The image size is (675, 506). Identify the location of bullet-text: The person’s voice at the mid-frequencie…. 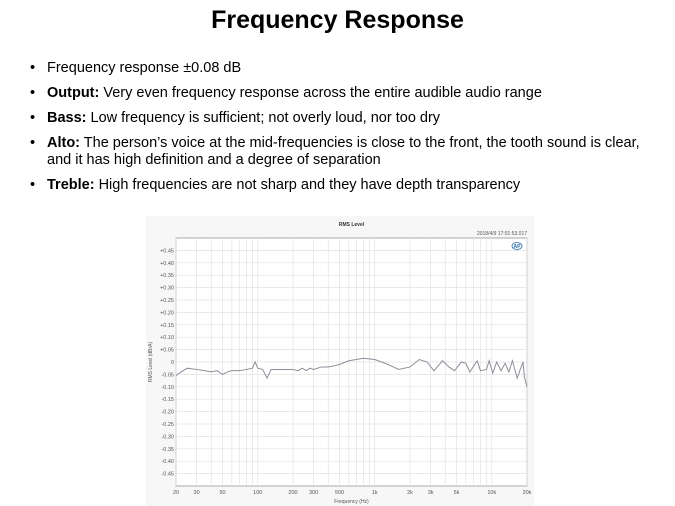
(343, 151).